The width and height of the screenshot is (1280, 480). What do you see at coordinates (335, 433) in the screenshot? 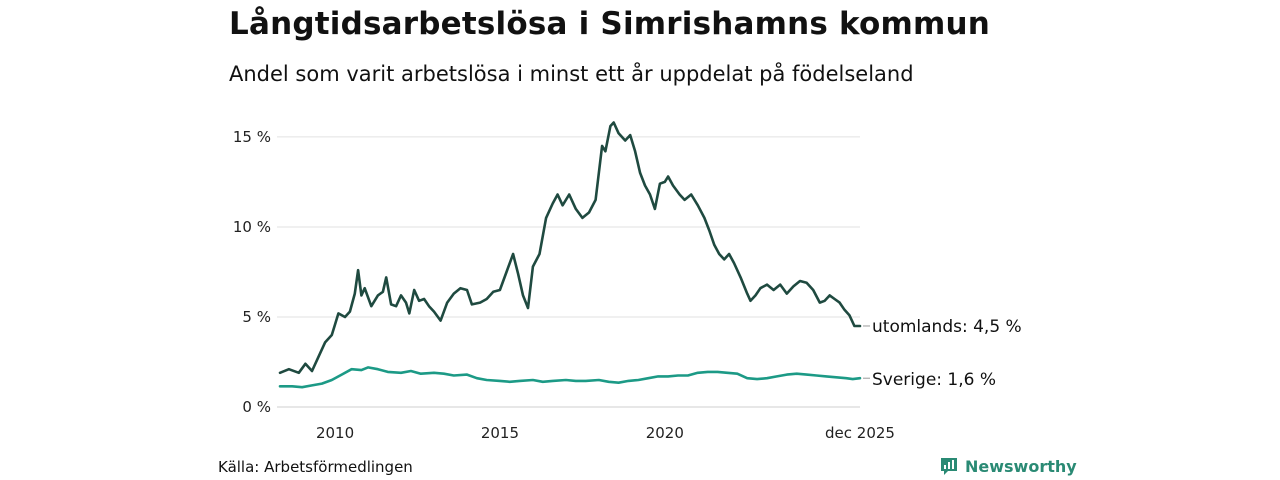
I see `x-tick-label: 2010` at bounding box center [335, 433].